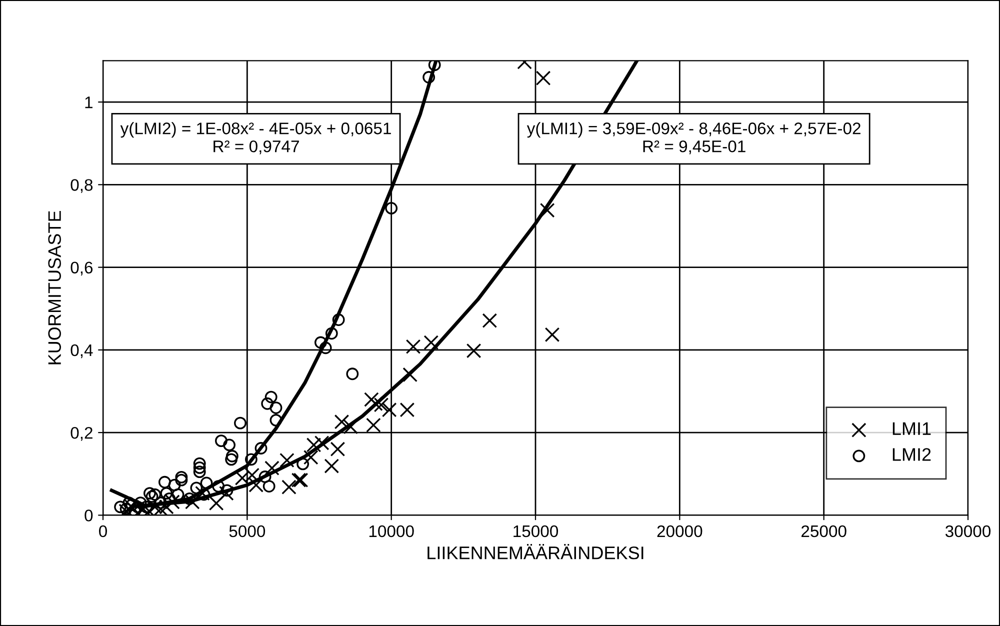 This screenshot has width=1000, height=626. I want to click on x-tick-label: 20000, so click(679, 531).